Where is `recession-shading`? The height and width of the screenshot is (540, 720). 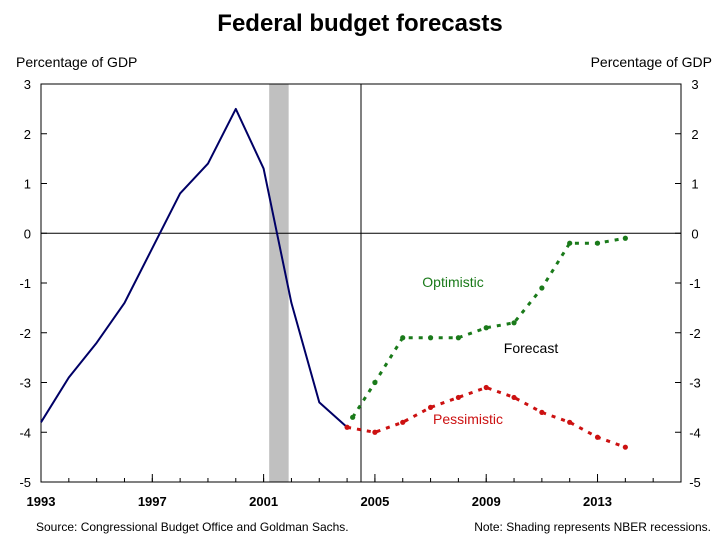
recession-shading is located at coordinates (279, 283).